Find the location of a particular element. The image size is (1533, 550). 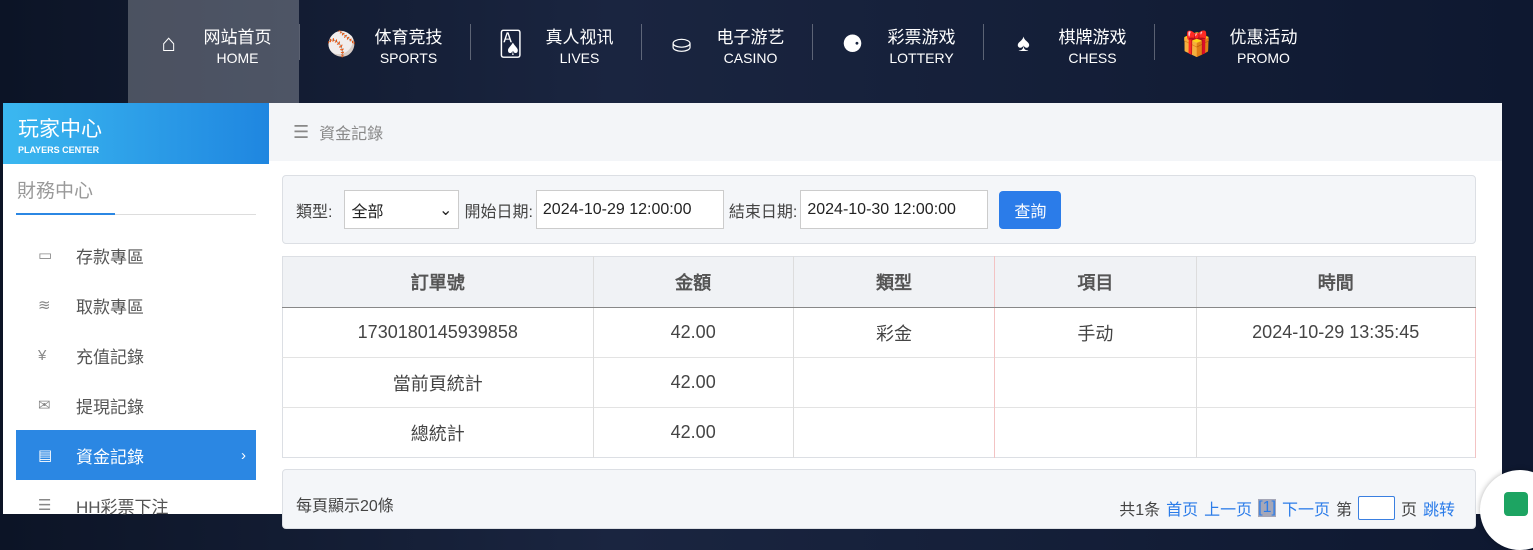

nav-sublabel: CASINO is located at coordinates (750, 57).